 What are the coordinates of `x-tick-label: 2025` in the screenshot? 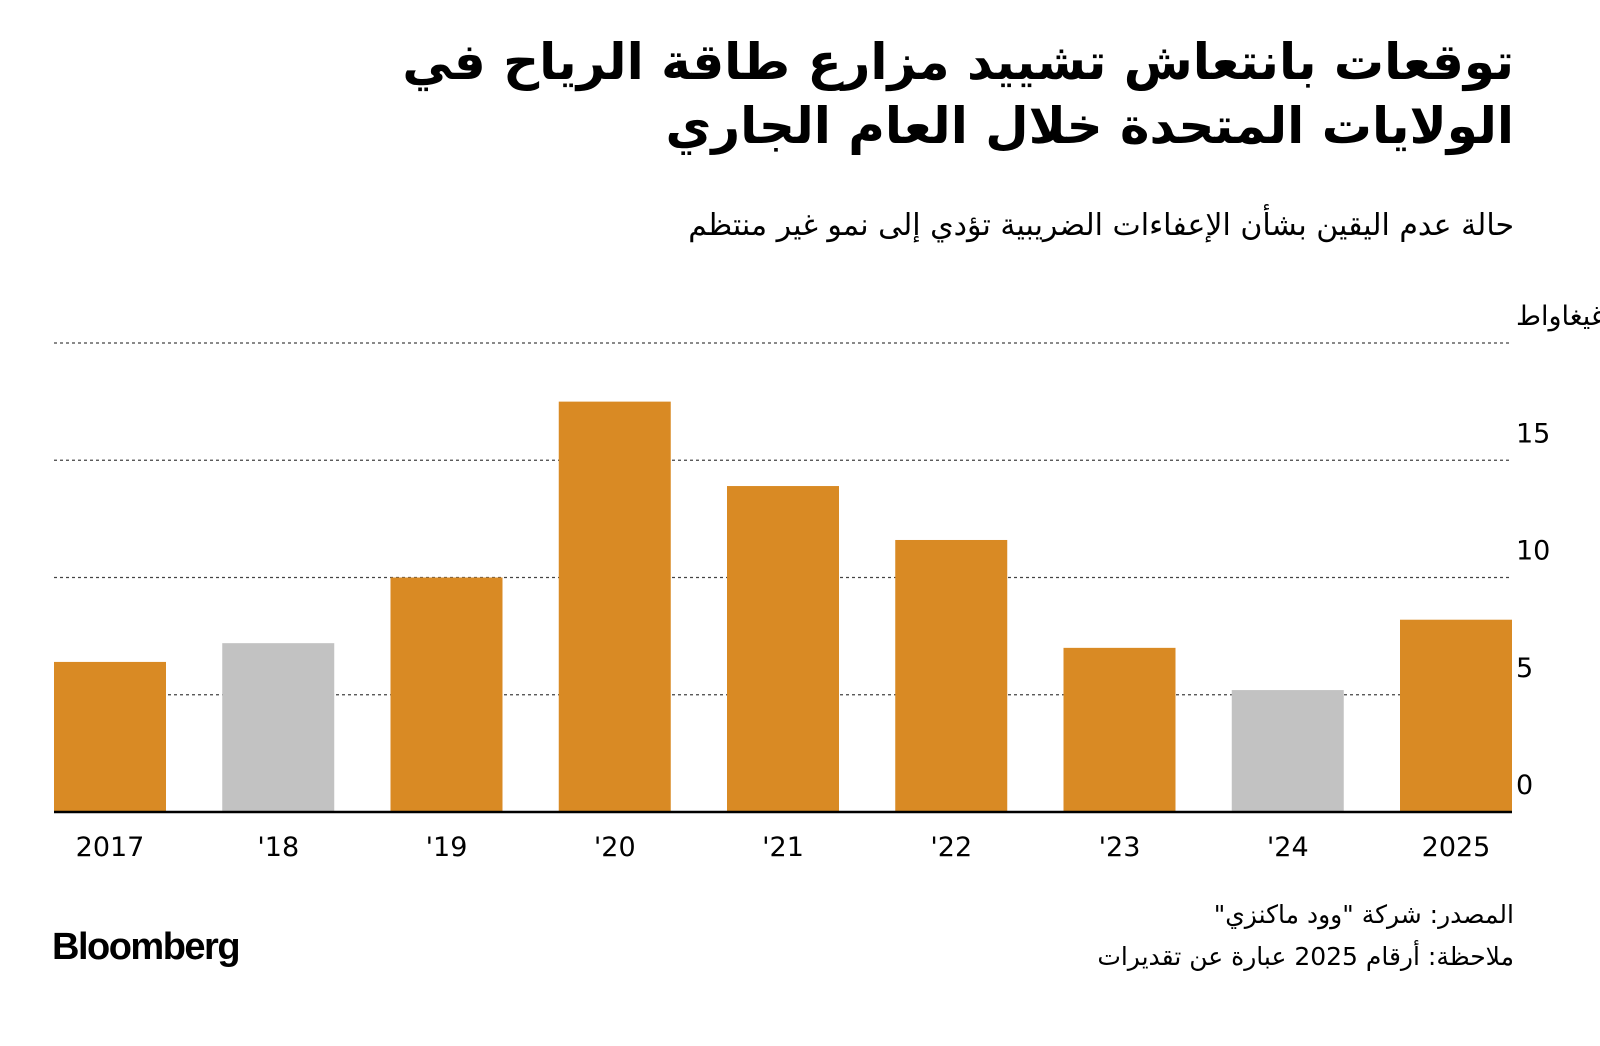 It's located at (1456, 847).